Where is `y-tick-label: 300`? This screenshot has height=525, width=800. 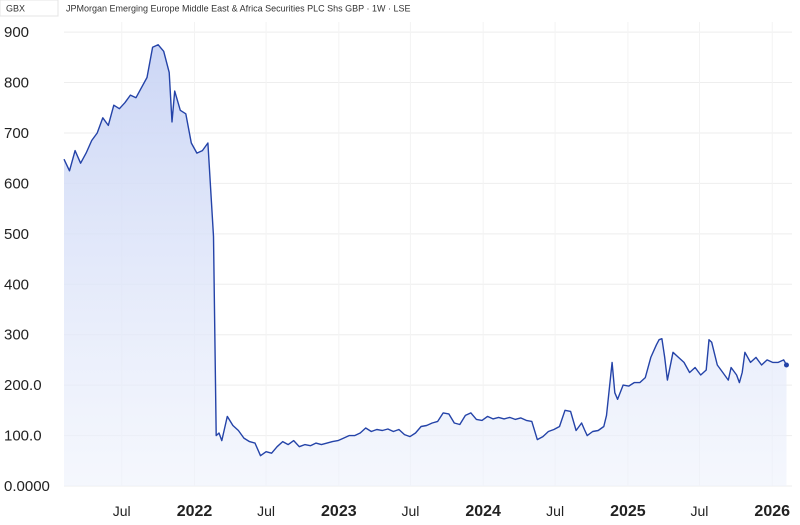
y-tick-label: 300 is located at coordinates (16, 335).